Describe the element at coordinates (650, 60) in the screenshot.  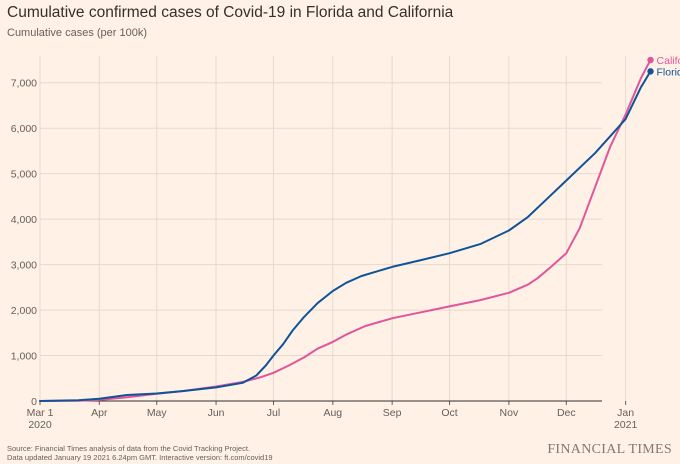
I see `series-endpoint-california` at that location.